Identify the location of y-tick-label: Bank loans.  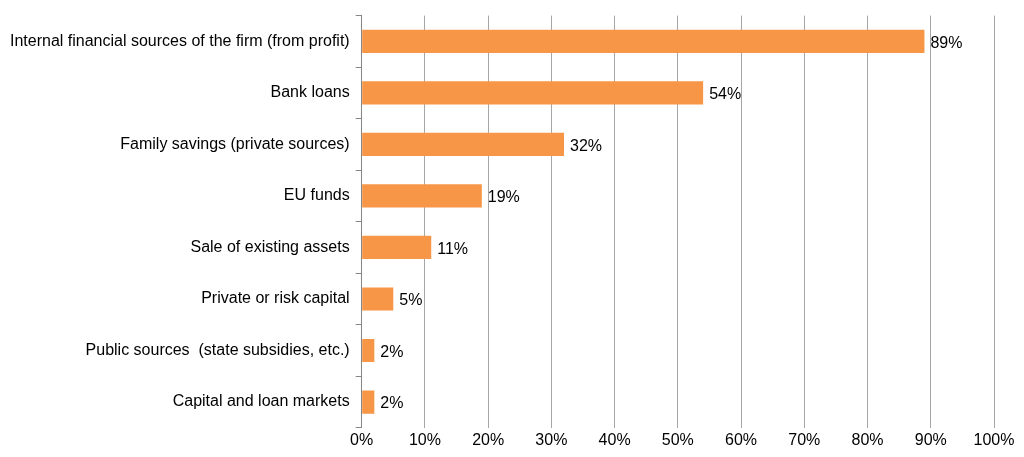
(310, 92).